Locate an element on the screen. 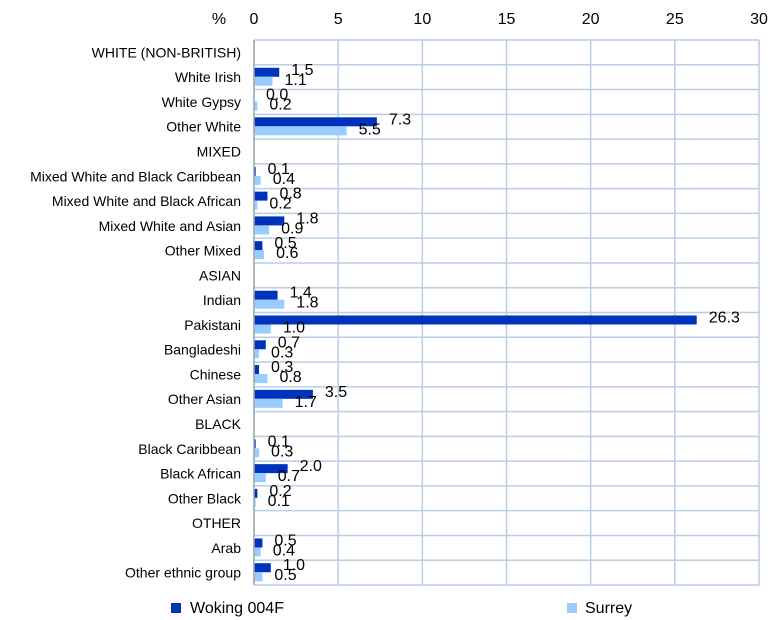 Image resolution: width=773 pixels, height=620 pixels. data-label: 26.3 is located at coordinates (724, 318).